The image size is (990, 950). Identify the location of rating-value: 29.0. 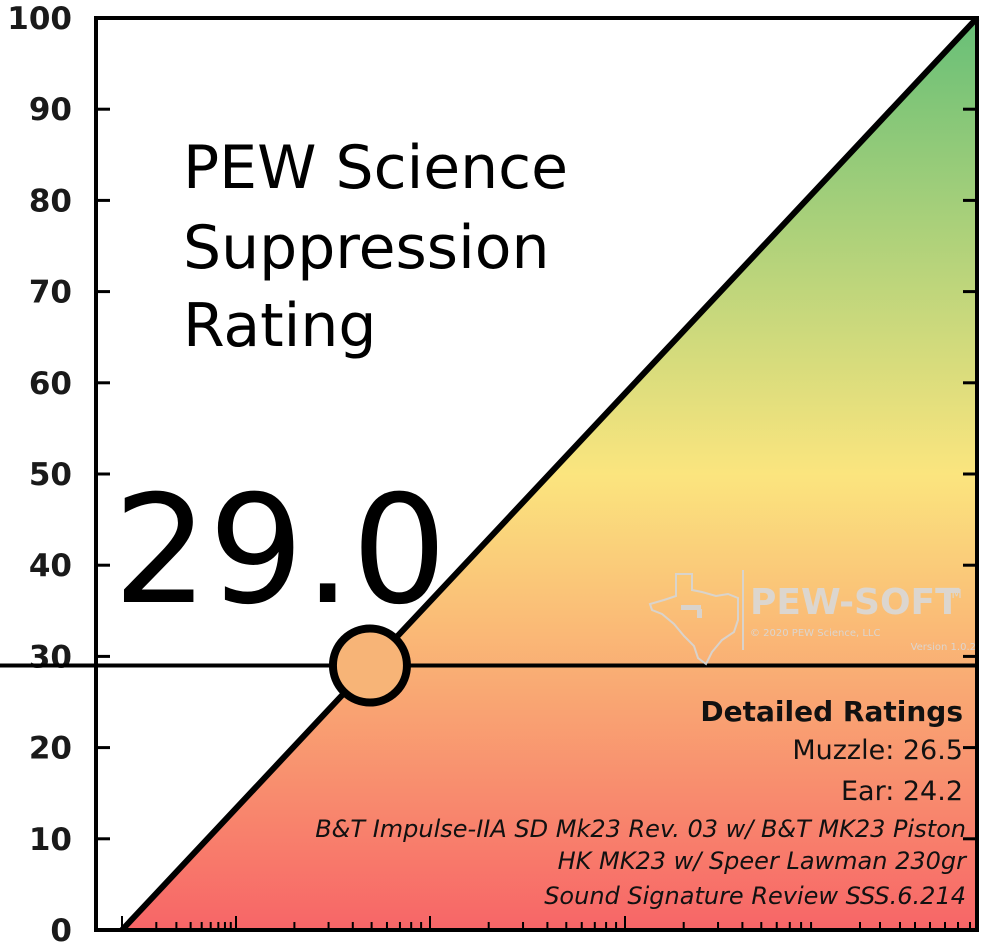
(280, 551).